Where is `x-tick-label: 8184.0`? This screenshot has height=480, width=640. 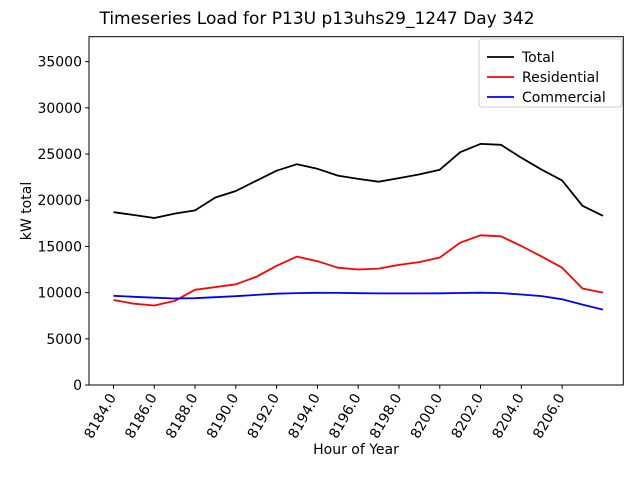
x-tick-label: 8184.0 is located at coordinates (101, 416).